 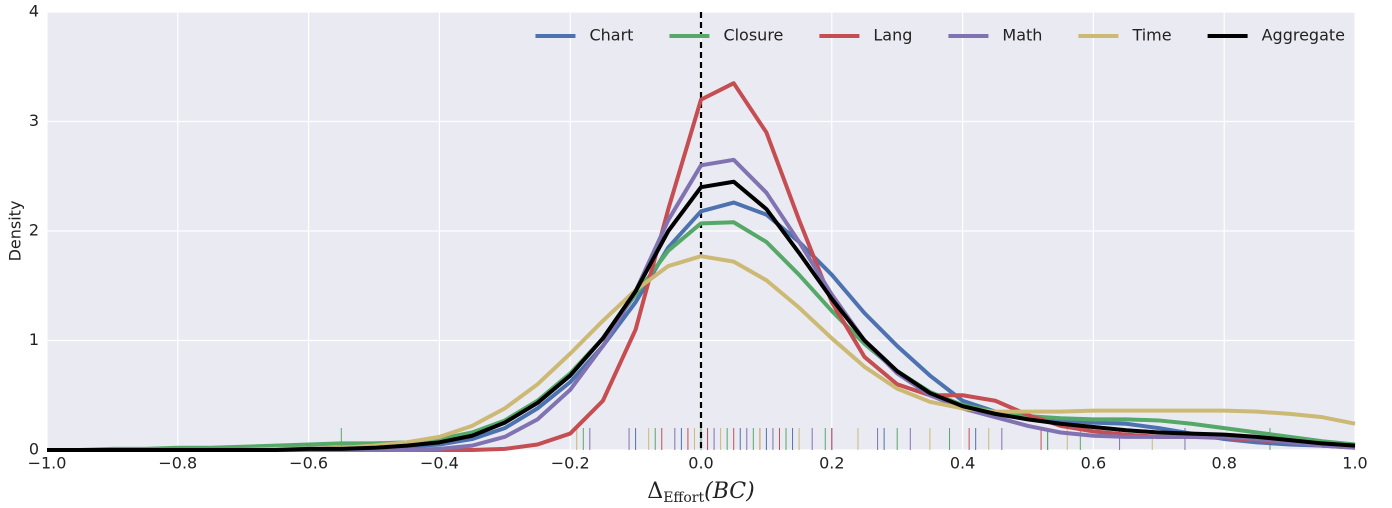 What do you see at coordinates (439, 463) in the screenshot?
I see `x-tick-label: −0.4` at bounding box center [439, 463].